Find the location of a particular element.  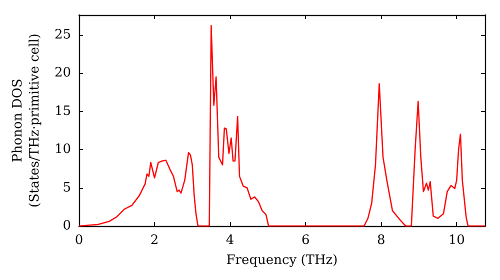

y-tick-label: 20 is located at coordinates (62, 73).